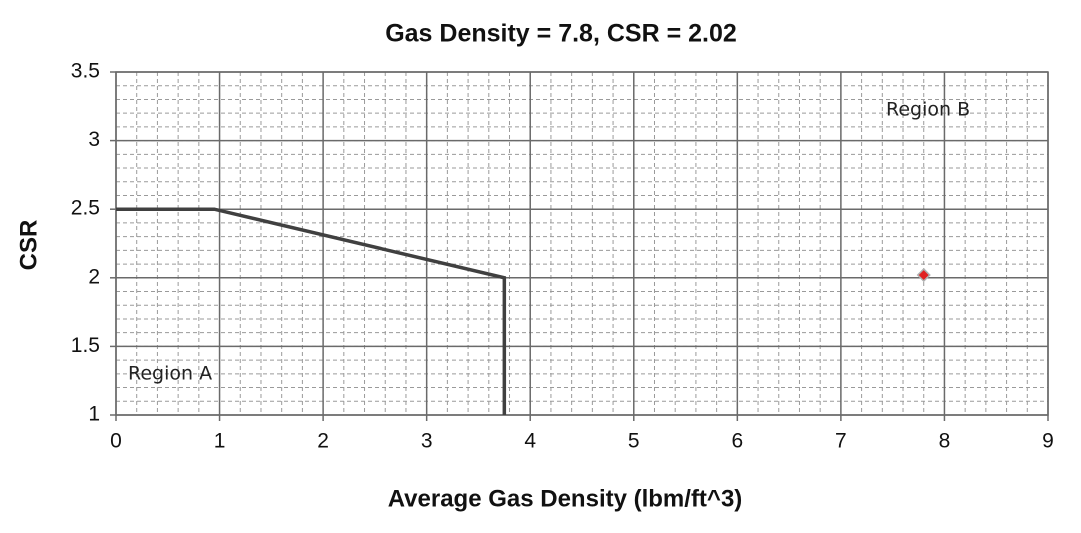  I want to click on y-tick-label: 1.5, so click(85, 345).